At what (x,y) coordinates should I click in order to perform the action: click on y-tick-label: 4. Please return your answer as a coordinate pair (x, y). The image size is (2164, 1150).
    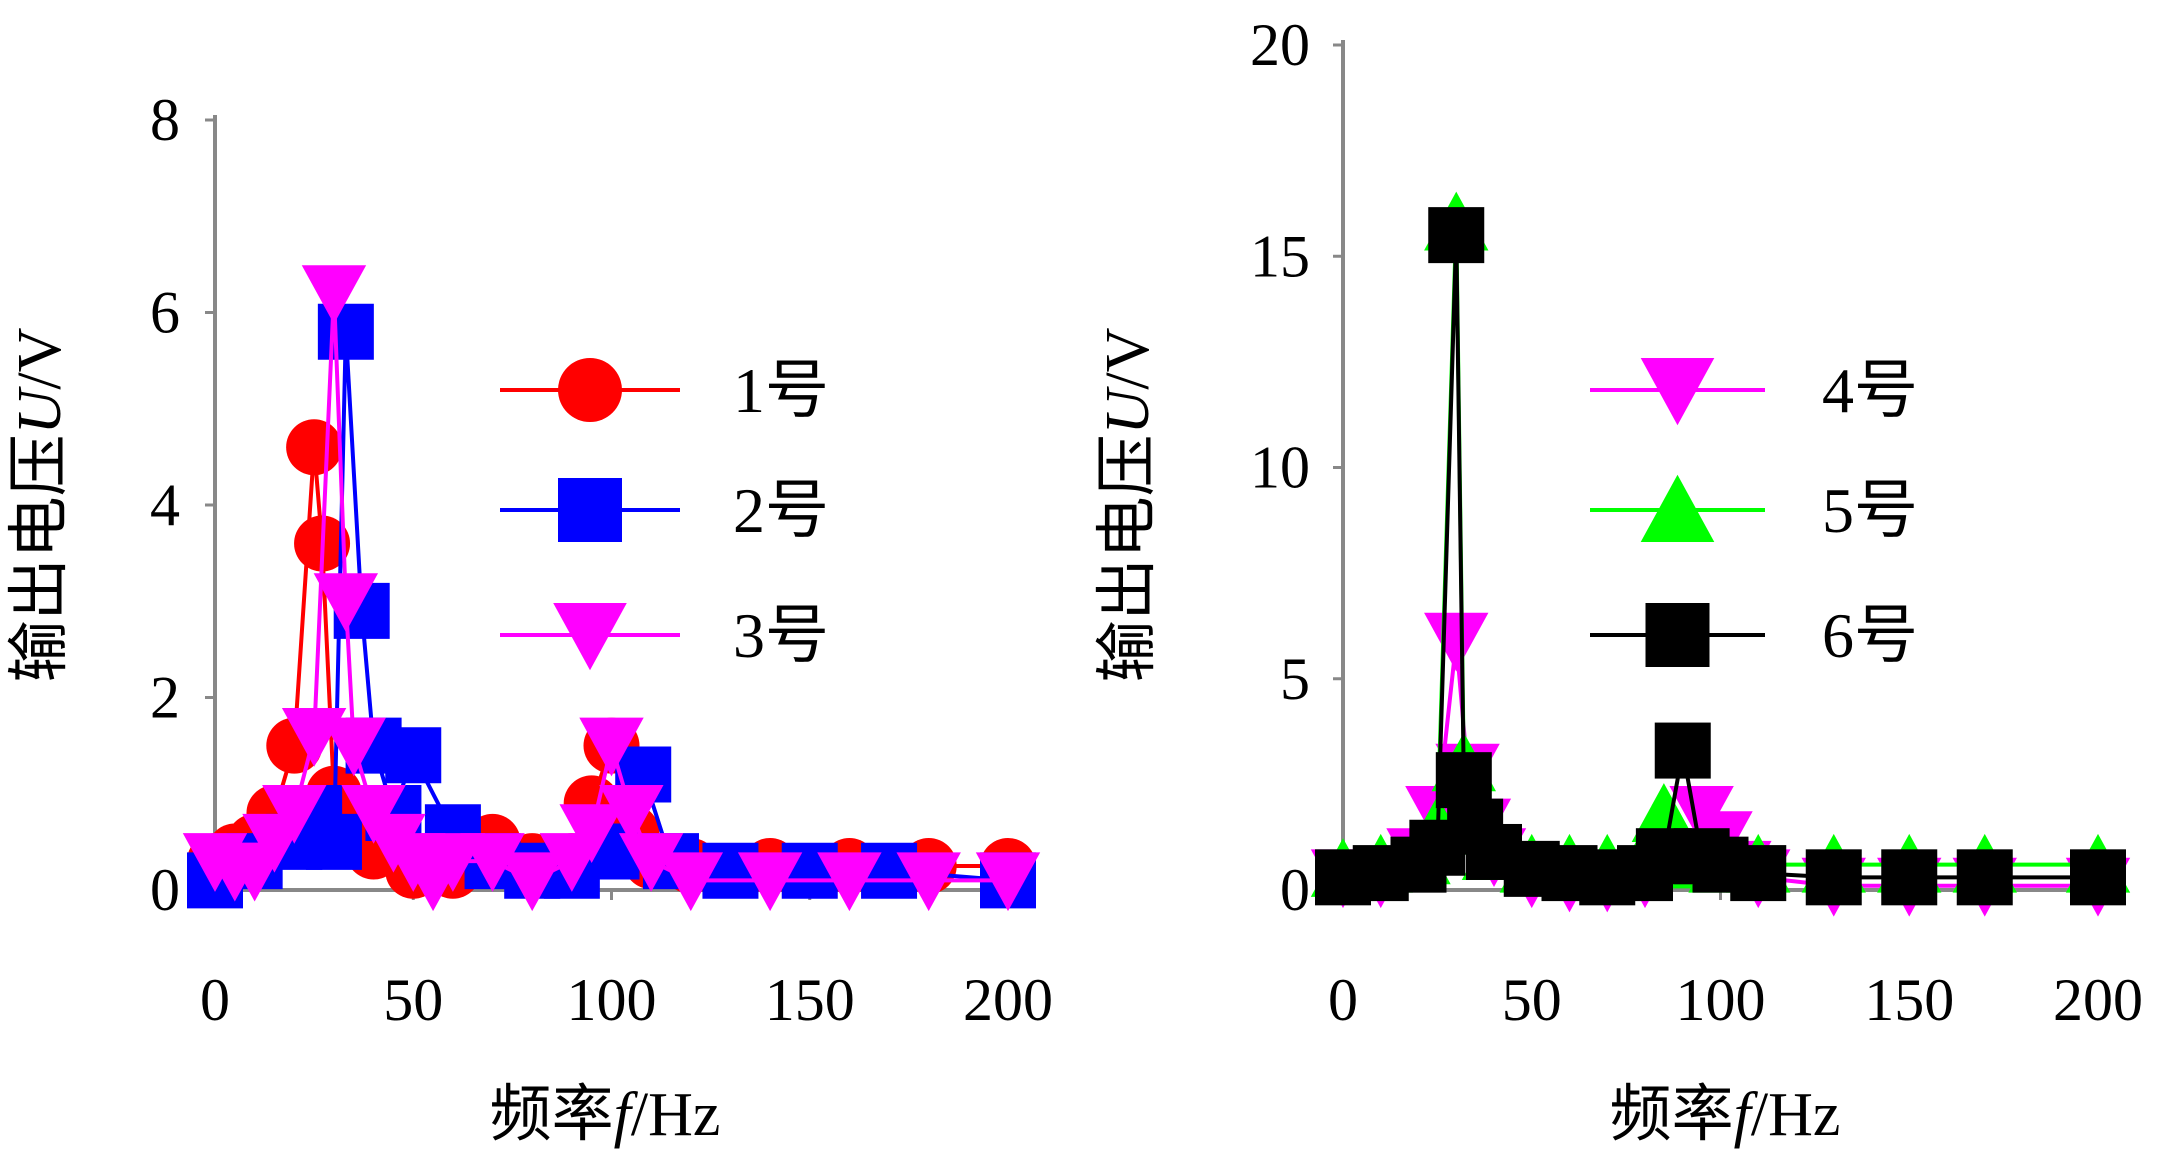
    Looking at the image, I should click on (165, 505).